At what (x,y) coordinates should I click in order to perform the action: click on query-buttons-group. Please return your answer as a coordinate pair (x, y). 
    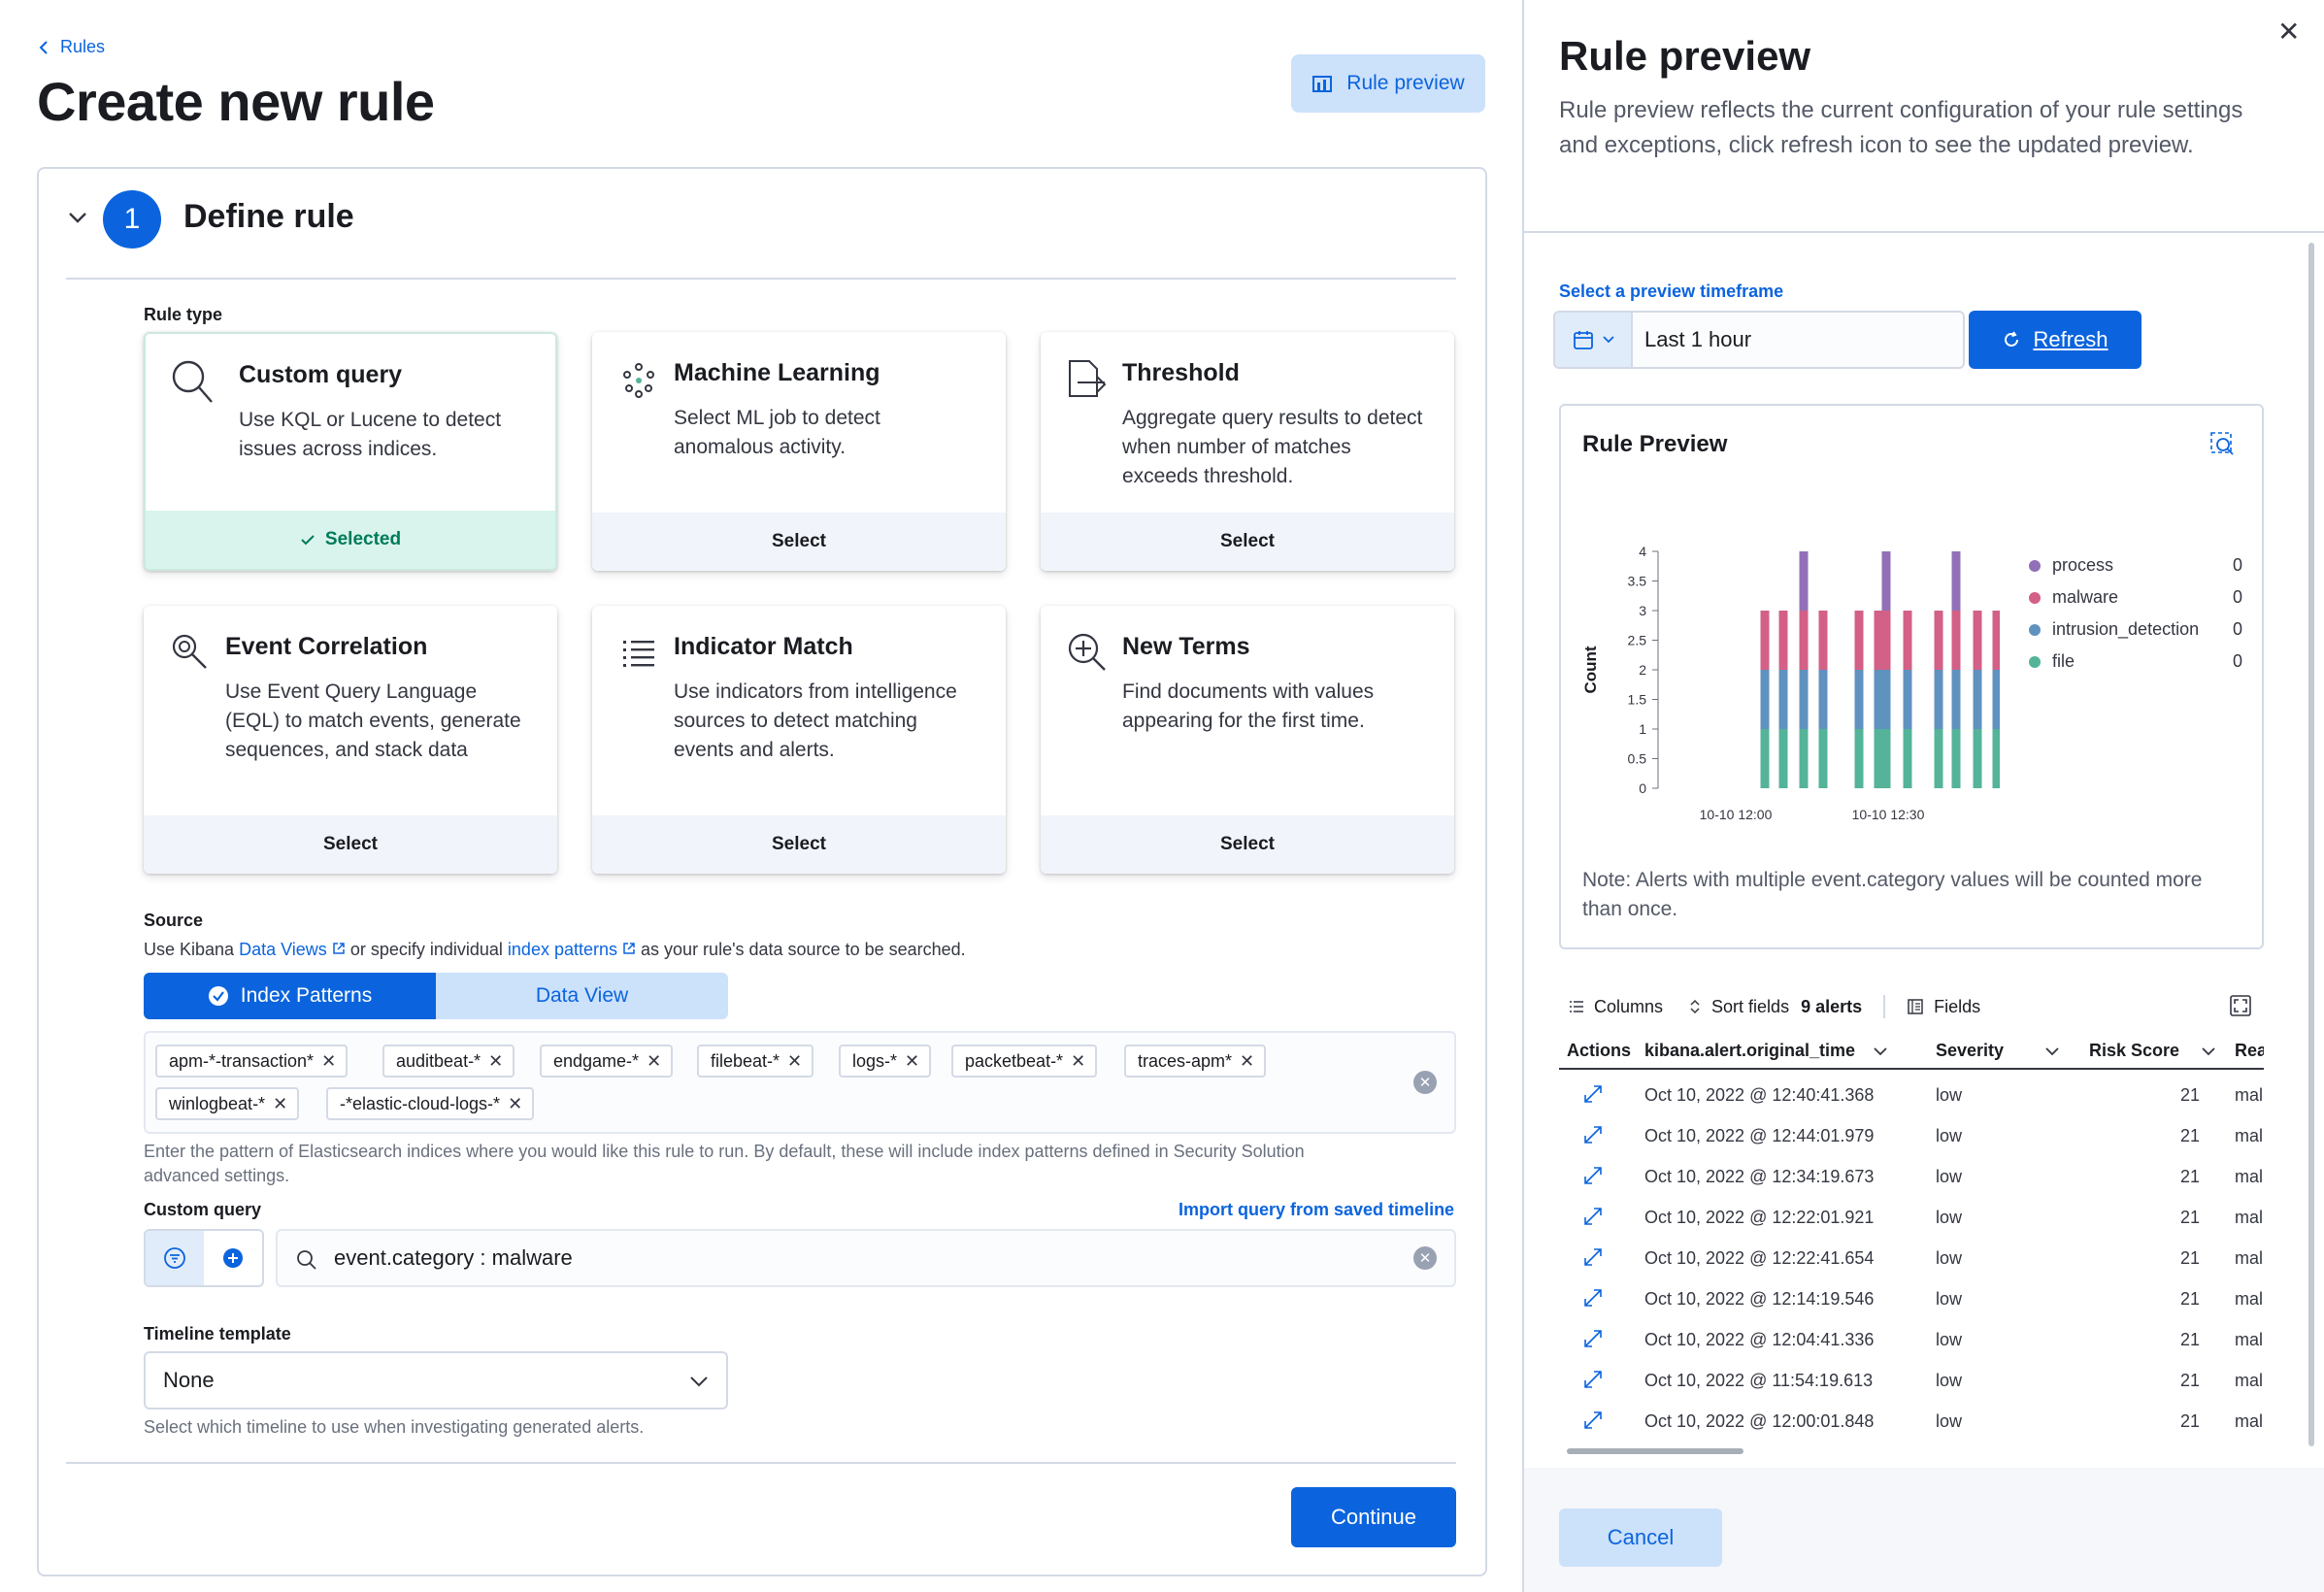
    Looking at the image, I should click on (204, 1258).